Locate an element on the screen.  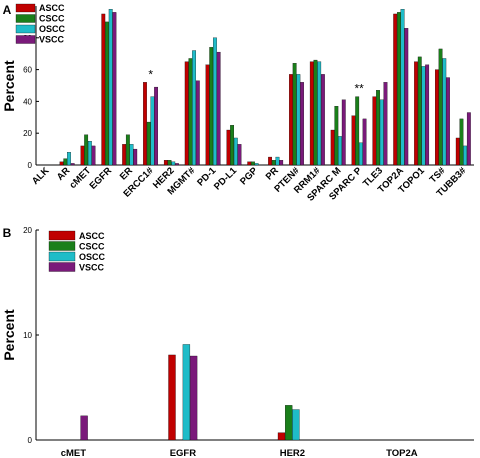
bar-OSCC-TUBB3# is located at coordinates (465, 155).